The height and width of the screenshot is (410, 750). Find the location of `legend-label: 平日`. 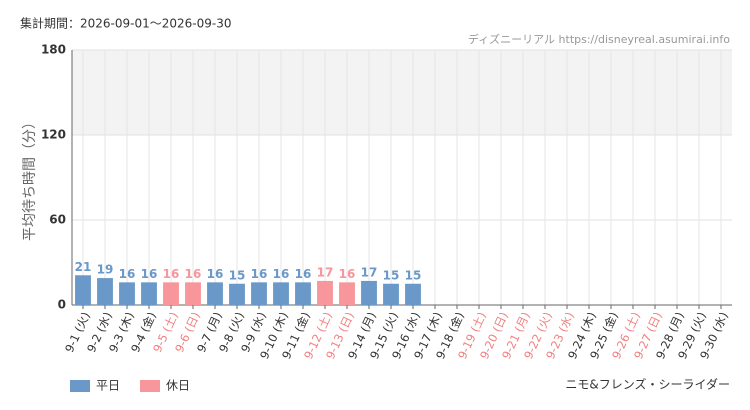

legend-label: 平日 is located at coordinates (108, 386).